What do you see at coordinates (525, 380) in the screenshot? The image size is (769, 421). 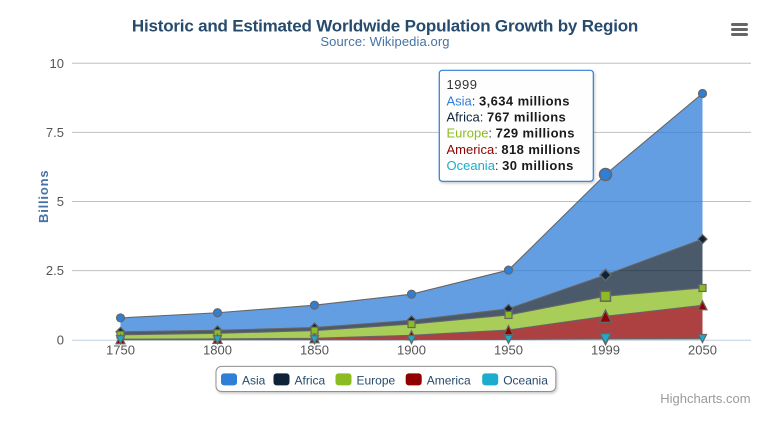 I see `svg-text: Oceania` at bounding box center [525, 380].